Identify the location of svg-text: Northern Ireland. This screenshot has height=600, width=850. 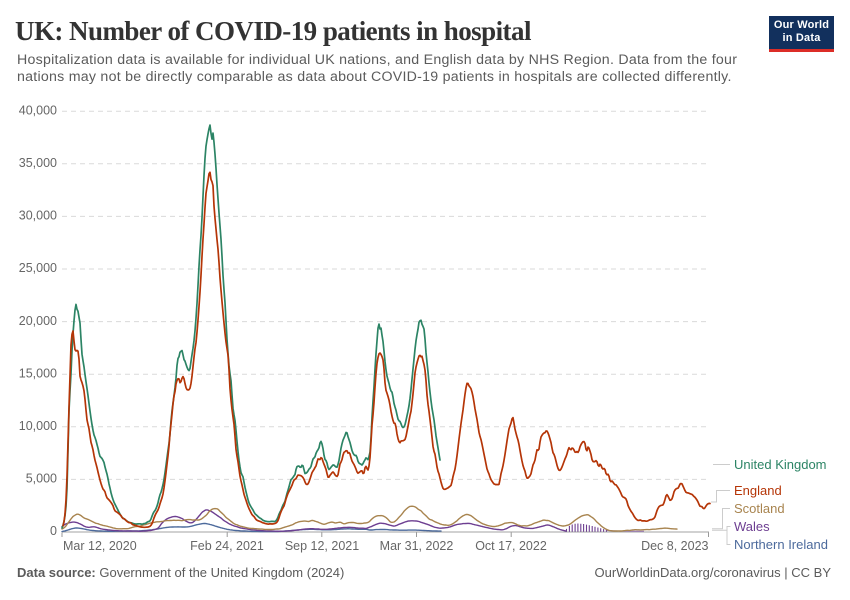
(781, 544).